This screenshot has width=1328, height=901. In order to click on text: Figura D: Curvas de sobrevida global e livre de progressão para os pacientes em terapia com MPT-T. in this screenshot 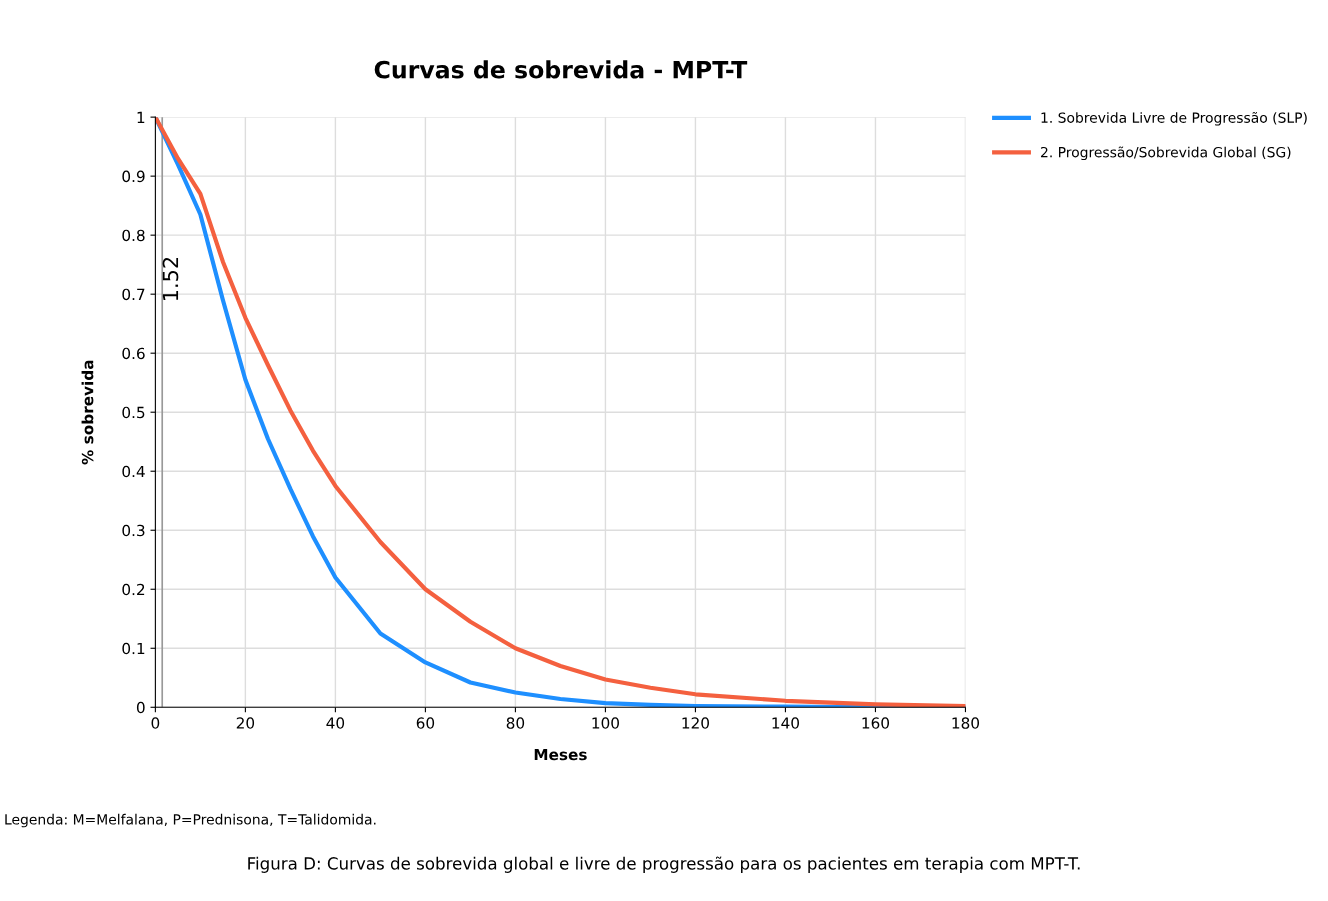, I will do `click(664, 864)`.